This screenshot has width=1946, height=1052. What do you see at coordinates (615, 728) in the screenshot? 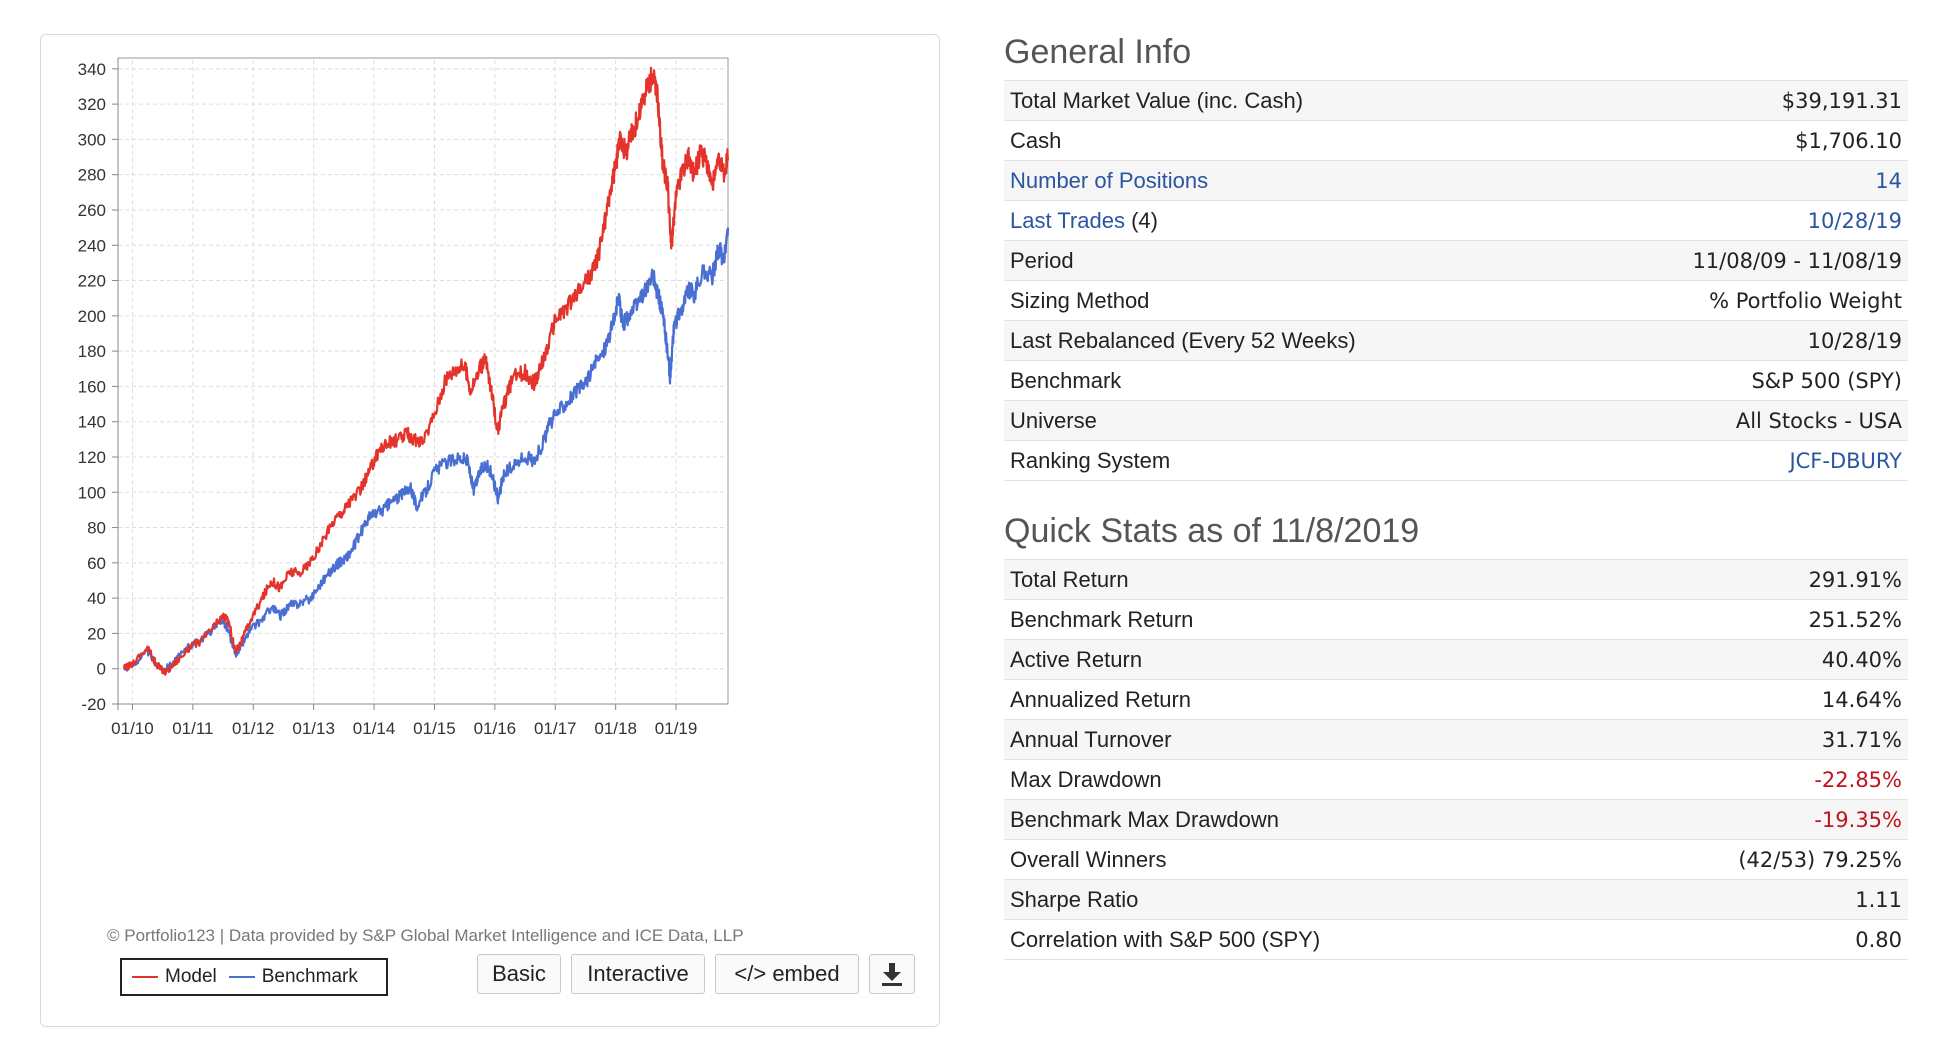
I see `x-tick-label: 01/18` at bounding box center [615, 728].